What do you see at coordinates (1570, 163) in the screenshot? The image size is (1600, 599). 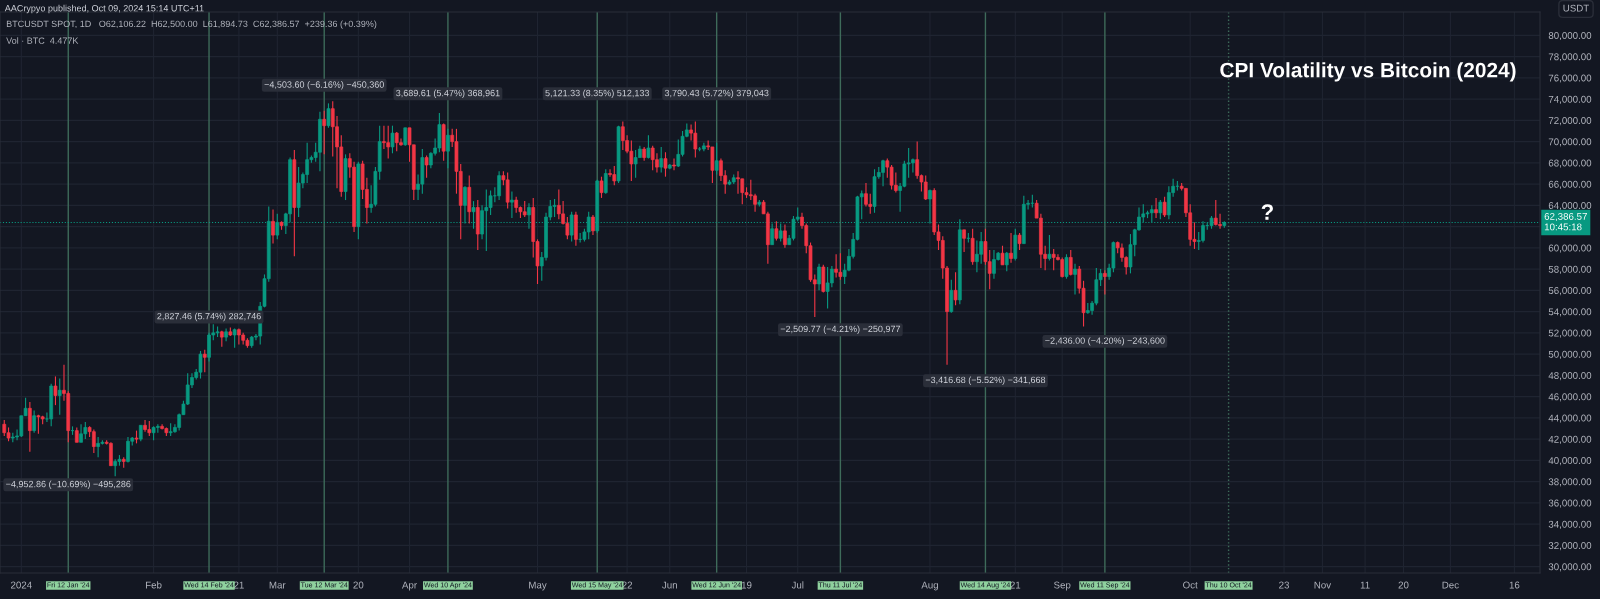 I see `y-tick-label: 68,000.00` at bounding box center [1570, 163].